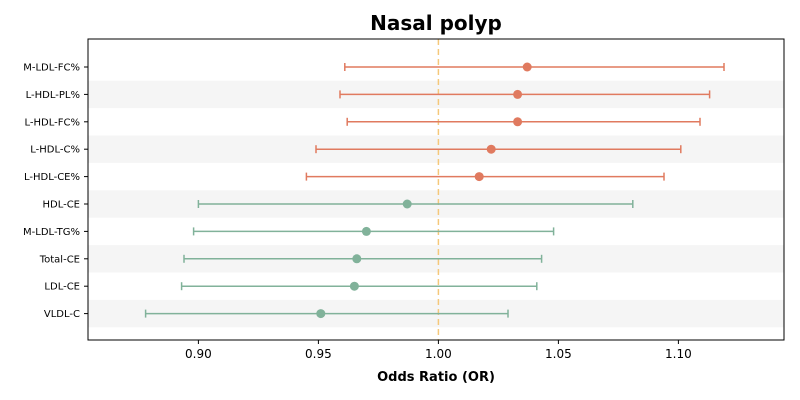 The image size is (800, 400). Describe the element at coordinates (59, 259) in the screenshot. I see `category-label: Total-CE` at that location.